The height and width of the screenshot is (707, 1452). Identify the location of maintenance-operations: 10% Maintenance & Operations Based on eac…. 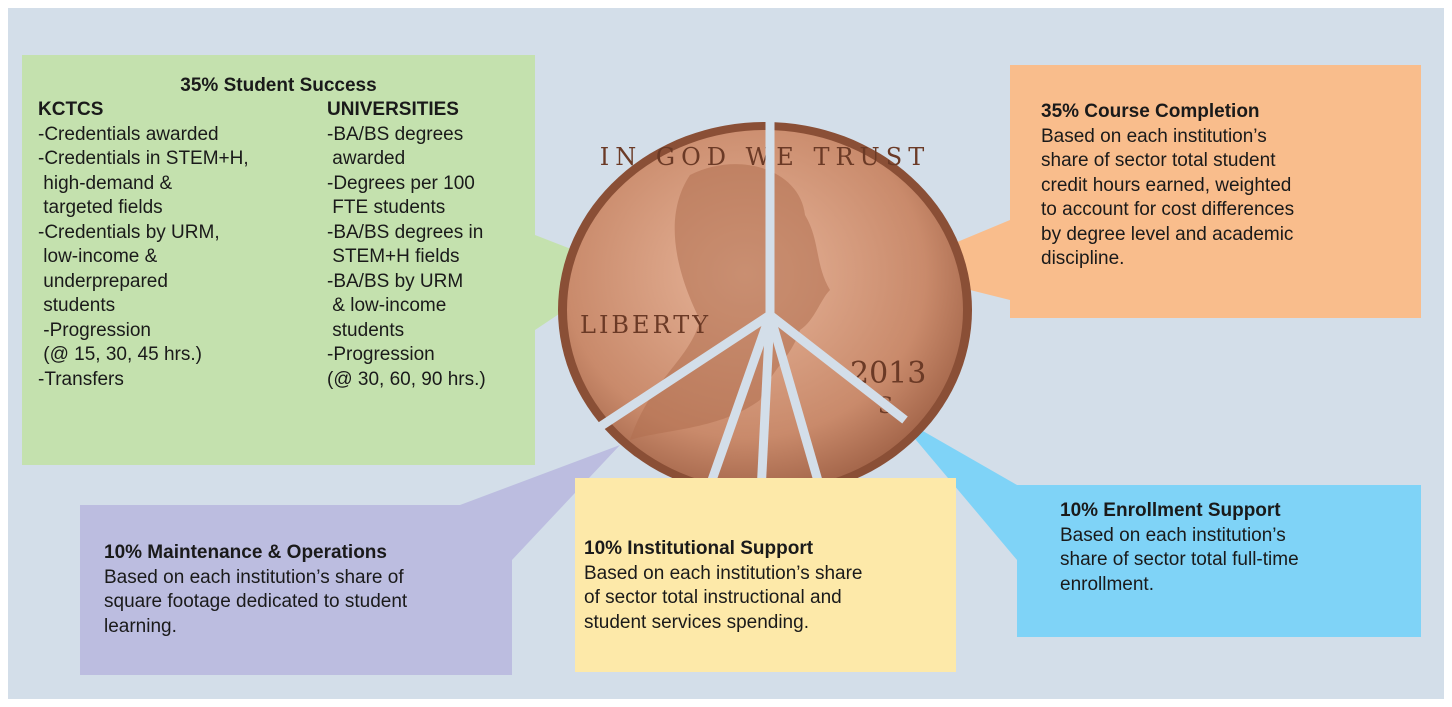
(255, 590).